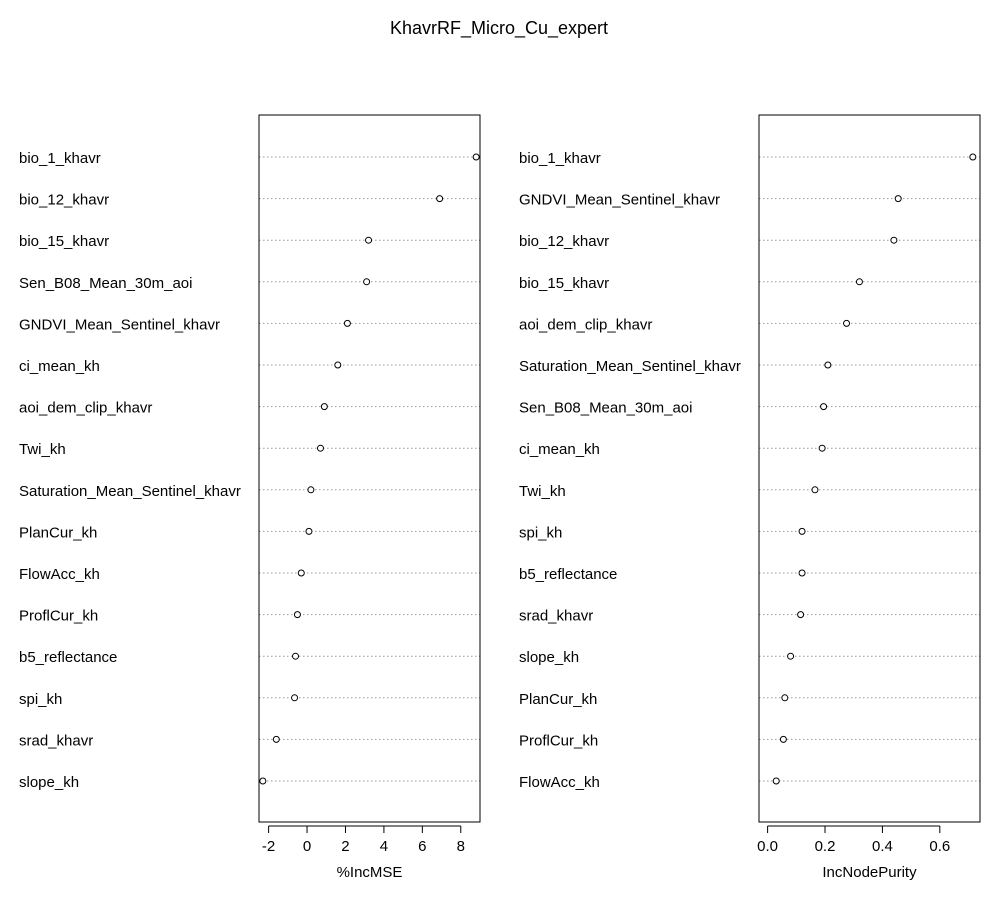  What do you see at coordinates (345, 846) in the screenshot?
I see `x-tick-label: 2` at bounding box center [345, 846].